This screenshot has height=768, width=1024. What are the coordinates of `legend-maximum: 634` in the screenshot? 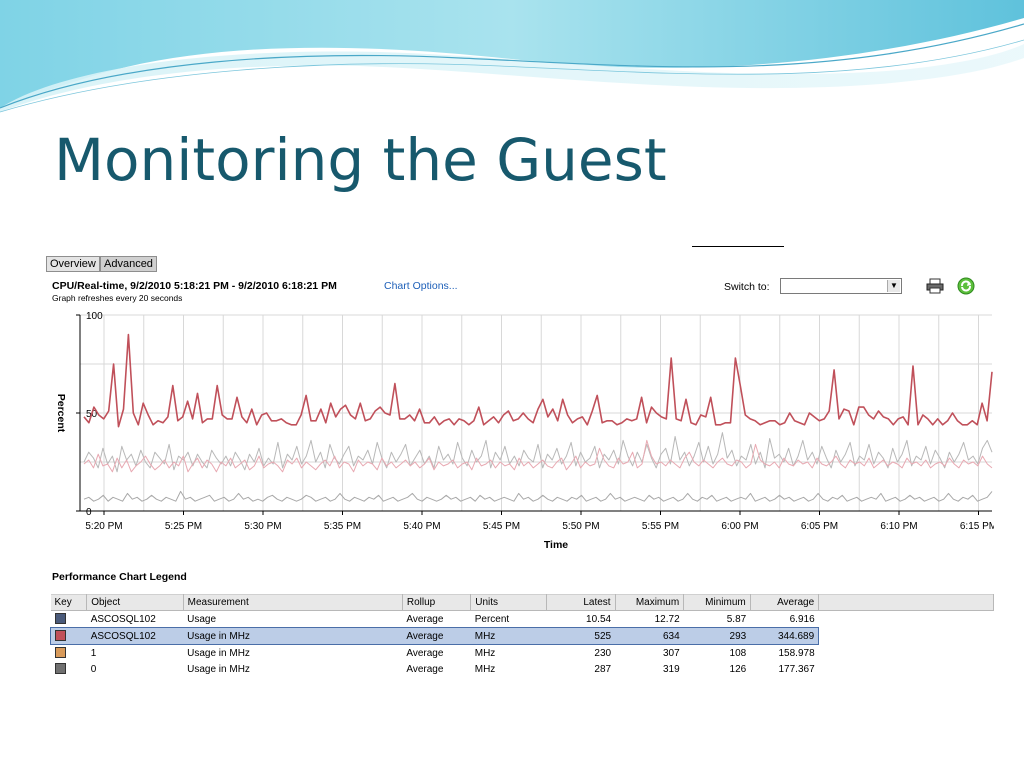 It's located at (649, 636).